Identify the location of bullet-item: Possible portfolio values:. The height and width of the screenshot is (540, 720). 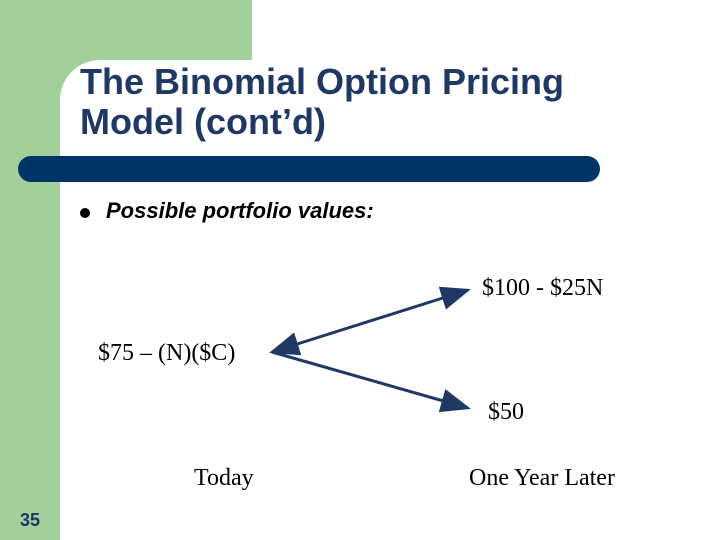
(227, 211).